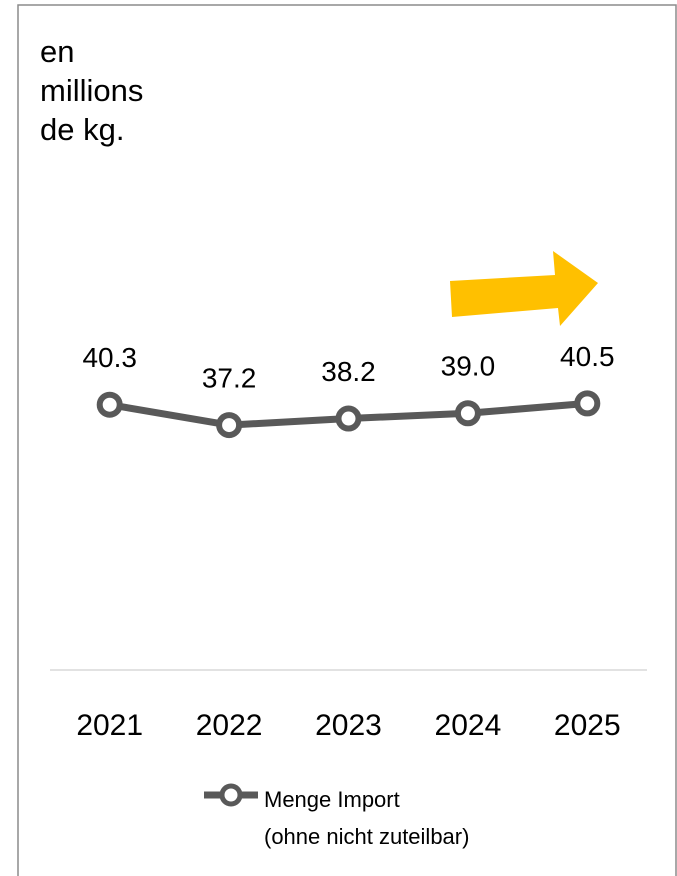 This screenshot has width=677, height=876. I want to click on x-tick-label: 2022, so click(229, 725).